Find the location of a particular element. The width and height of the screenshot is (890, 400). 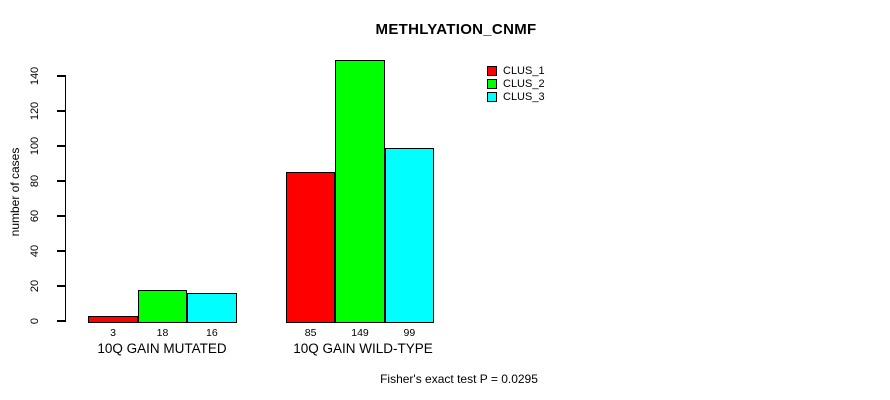

legend-label-clus-3: CLUS_3 is located at coordinates (524, 96).